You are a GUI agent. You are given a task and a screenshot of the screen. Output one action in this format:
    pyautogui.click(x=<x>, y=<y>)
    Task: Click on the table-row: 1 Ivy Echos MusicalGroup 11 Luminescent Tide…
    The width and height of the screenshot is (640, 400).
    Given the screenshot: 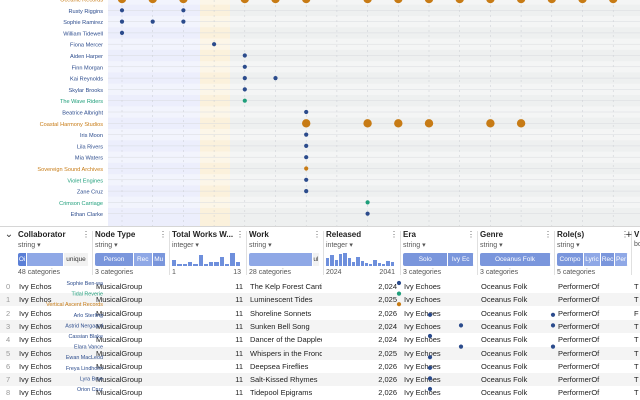 What is the action you would take?
    pyautogui.click(x=320, y=300)
    